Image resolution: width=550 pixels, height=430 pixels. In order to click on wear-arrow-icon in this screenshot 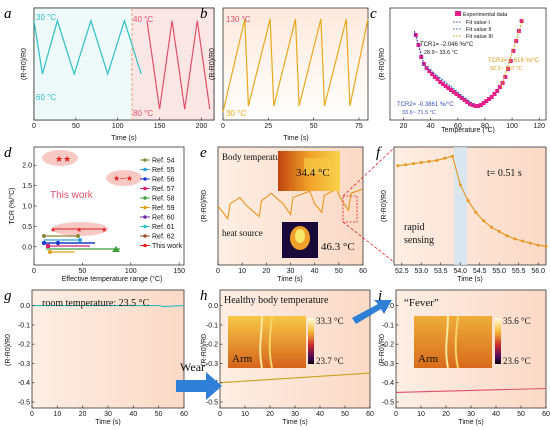, I will do `click(199, 386)`.